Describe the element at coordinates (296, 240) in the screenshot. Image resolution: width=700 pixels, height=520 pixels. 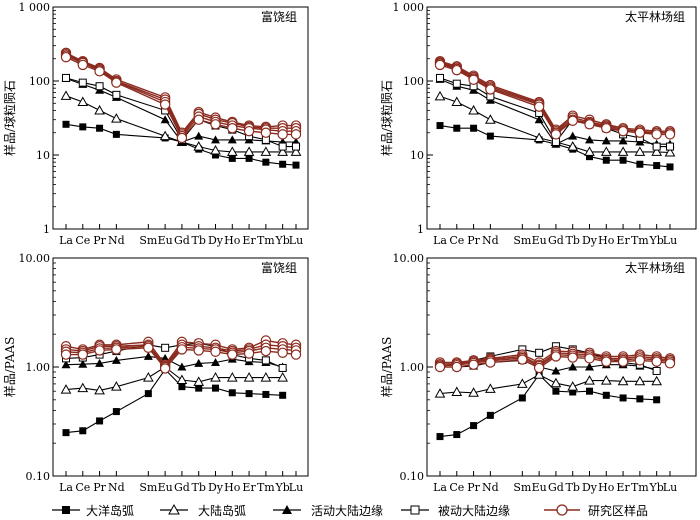
I see `panel-1-xtick-label: Lu` at that location.